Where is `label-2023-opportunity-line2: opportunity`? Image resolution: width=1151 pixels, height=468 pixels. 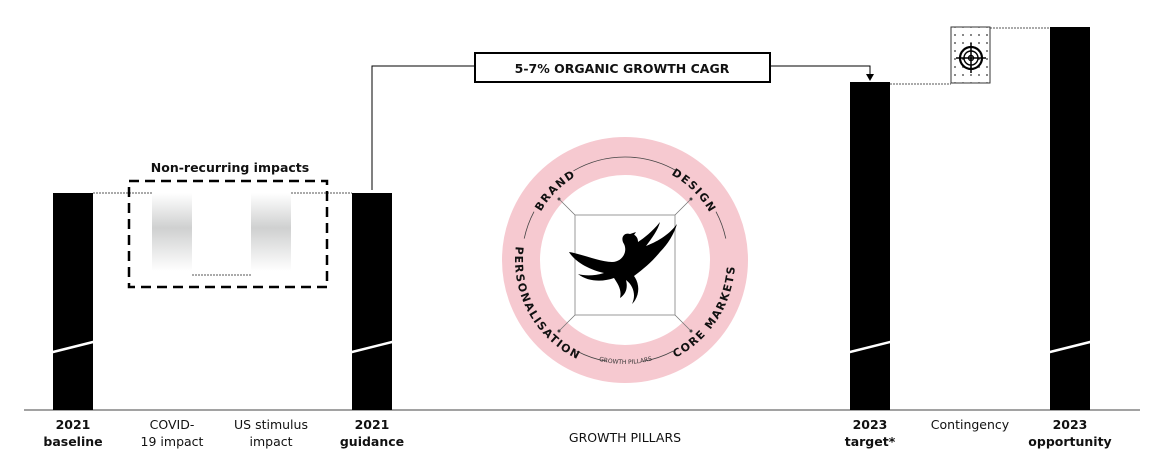 label-2023-opportunity-line2: opportunity is located at coordinates (1069, 441).